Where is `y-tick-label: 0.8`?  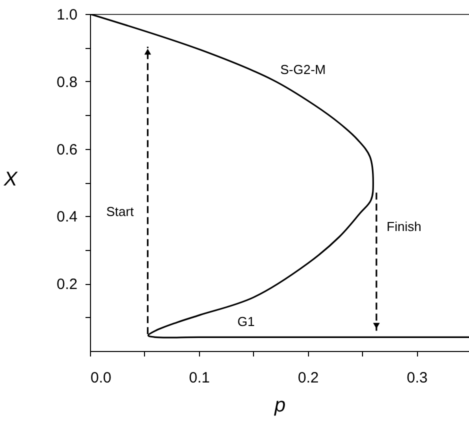
y-tick-label: 0.8 is located at coordinates (67, 82).